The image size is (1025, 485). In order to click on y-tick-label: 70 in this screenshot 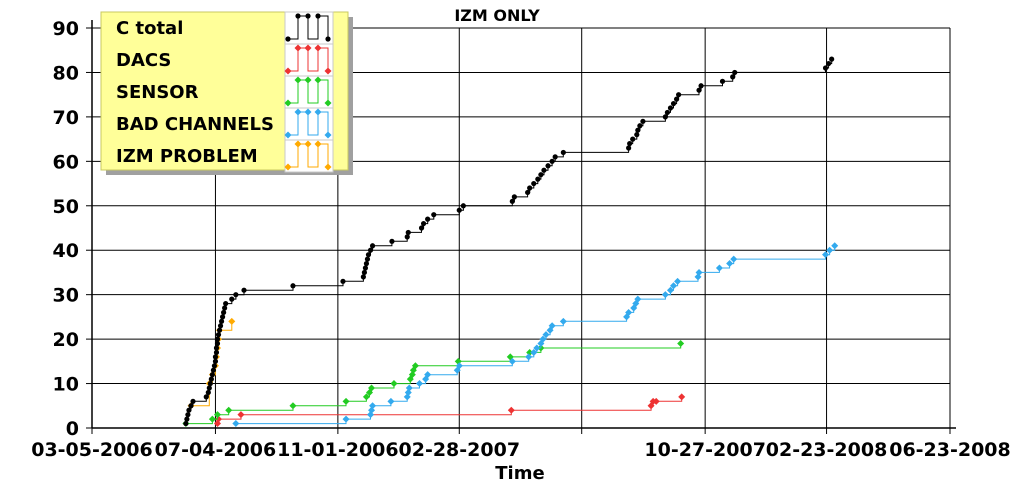, I will do `click(66, 118)`.